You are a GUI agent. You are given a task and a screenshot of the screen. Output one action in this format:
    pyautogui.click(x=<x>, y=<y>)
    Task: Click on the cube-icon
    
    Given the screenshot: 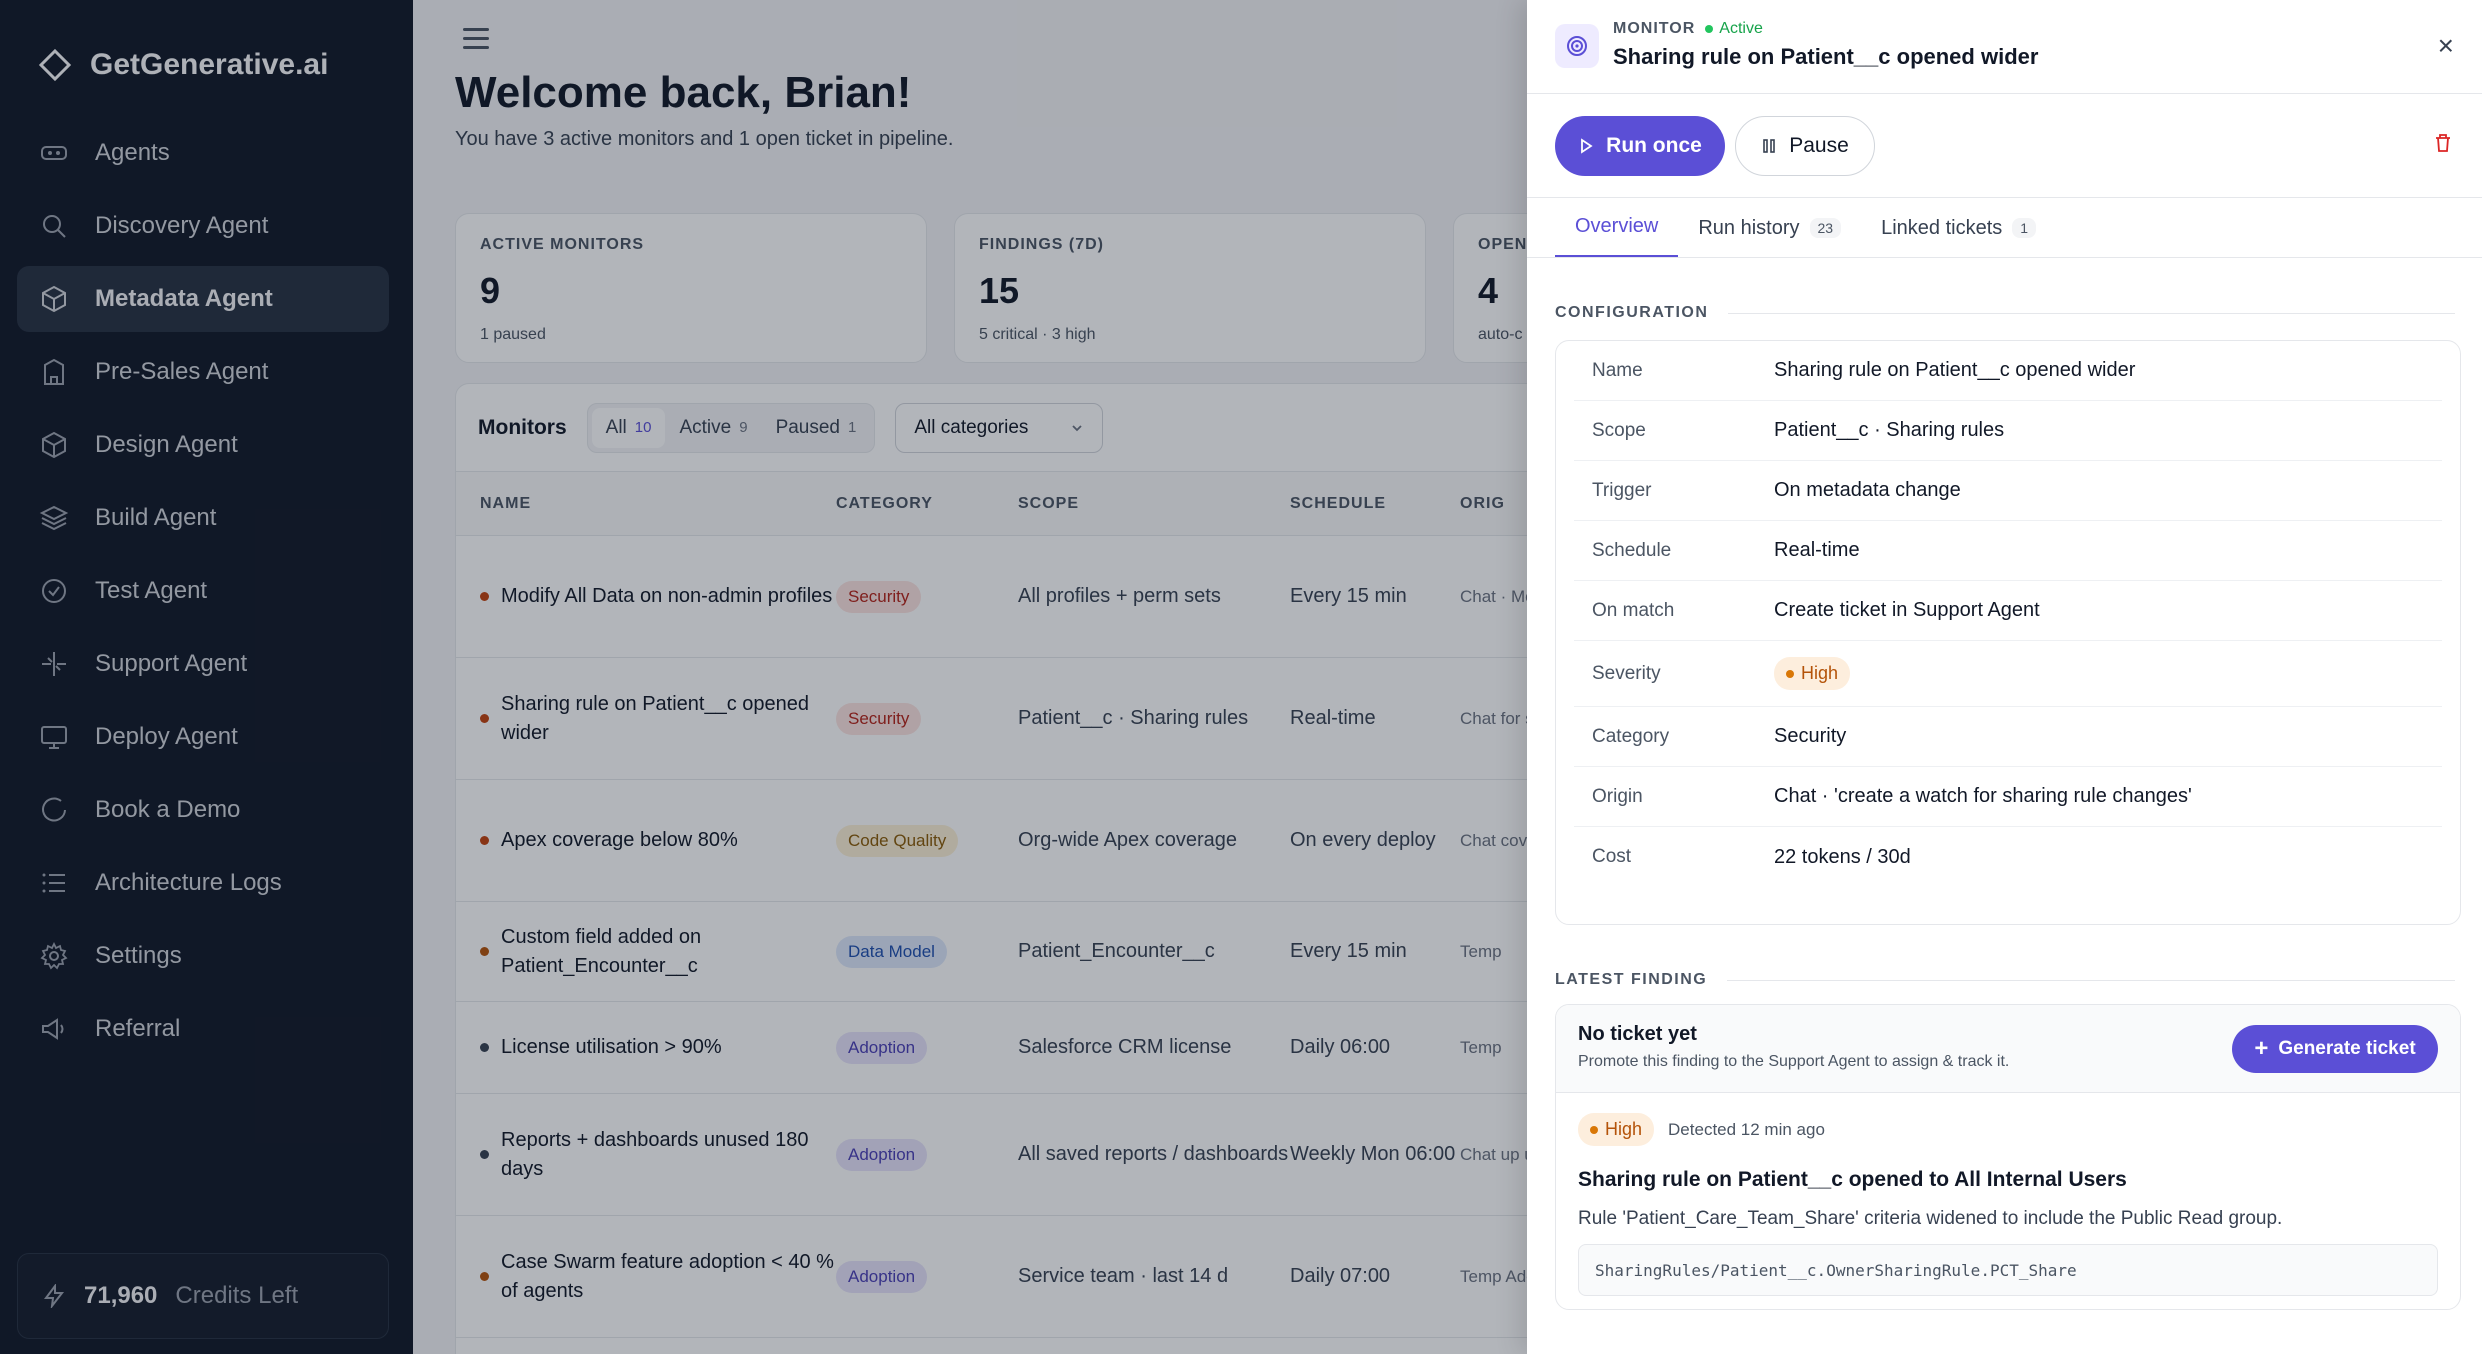 What is the action you would take?
    pyautogui.click(x=54, y=299)
    